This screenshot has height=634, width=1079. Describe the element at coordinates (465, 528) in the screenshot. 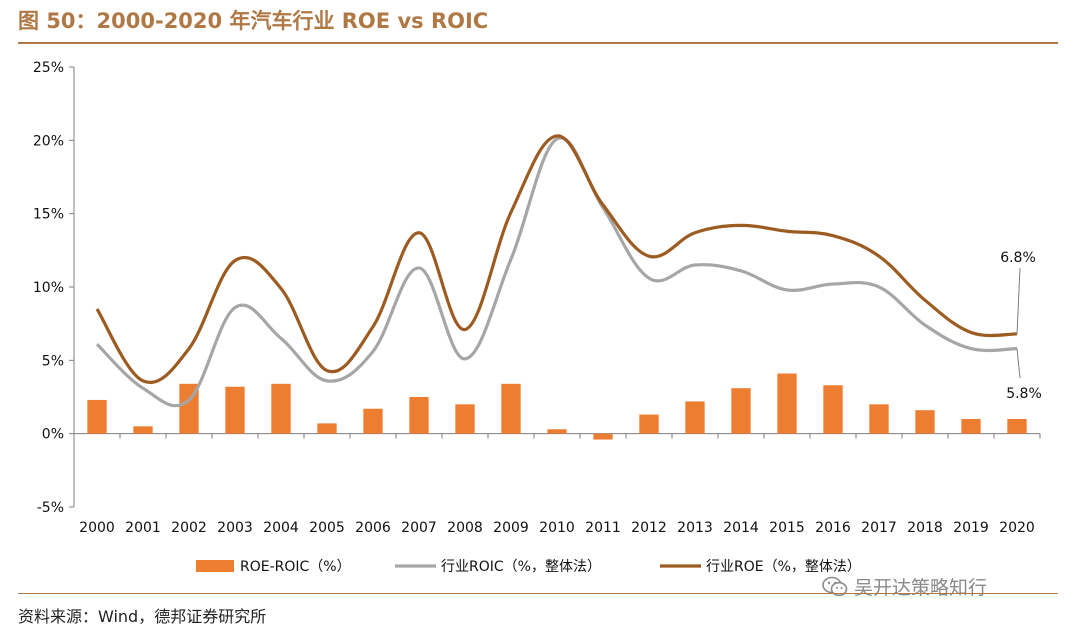

I see `x-tick-label: 2008` at that location.